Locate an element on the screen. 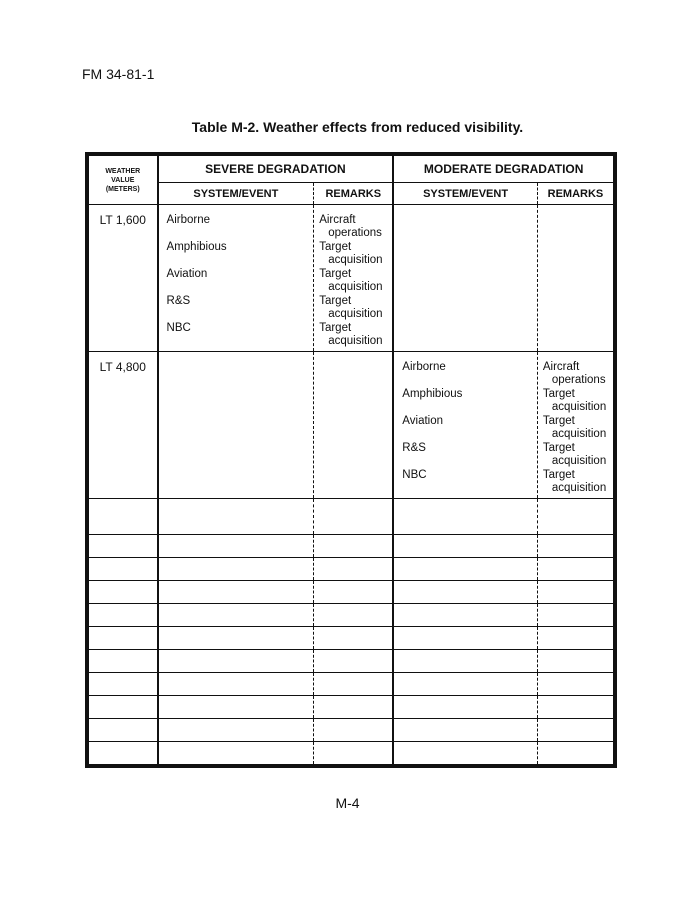  moderate-remarks-header: REMARKS is located at coordinates (576, 193).